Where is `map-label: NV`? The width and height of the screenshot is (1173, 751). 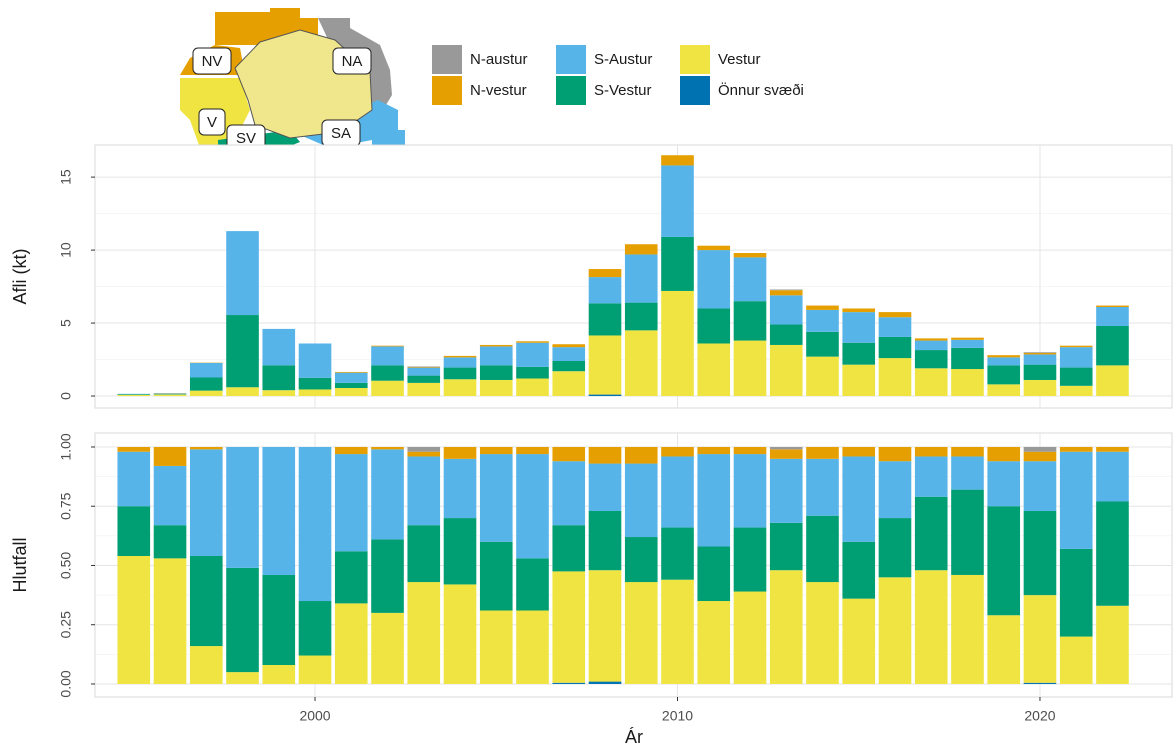
map-label: NV is located at coordinates (212, 61).